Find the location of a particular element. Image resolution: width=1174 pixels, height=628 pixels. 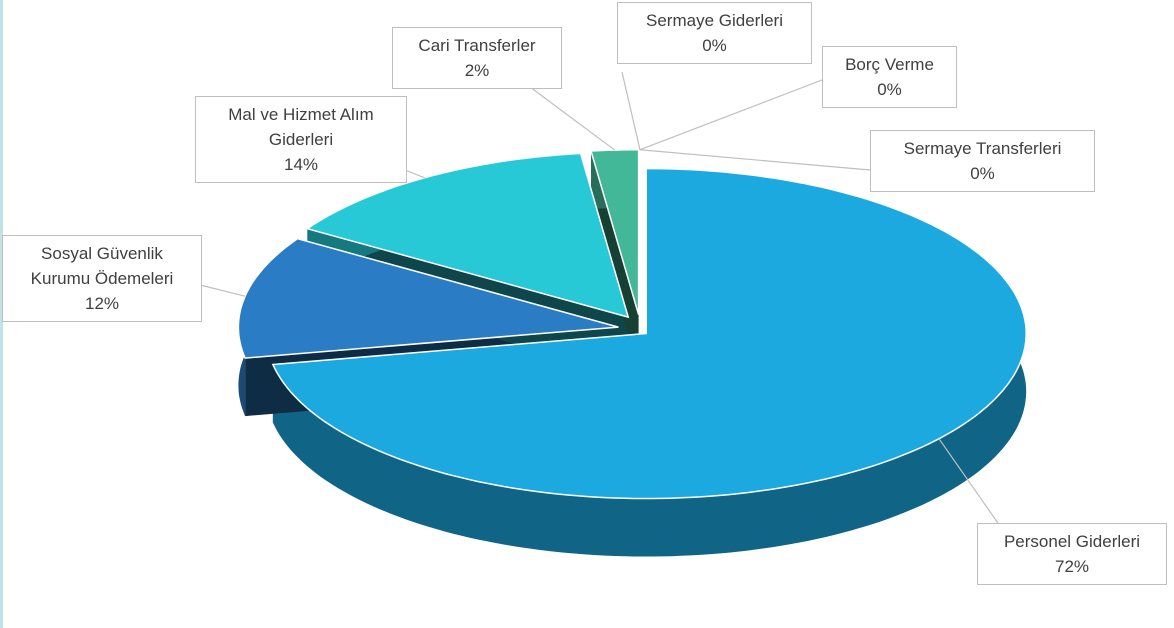

category-label: Sosyal Güvenlik Kurumu Ödemeleri is located at coordinates (102, 266).